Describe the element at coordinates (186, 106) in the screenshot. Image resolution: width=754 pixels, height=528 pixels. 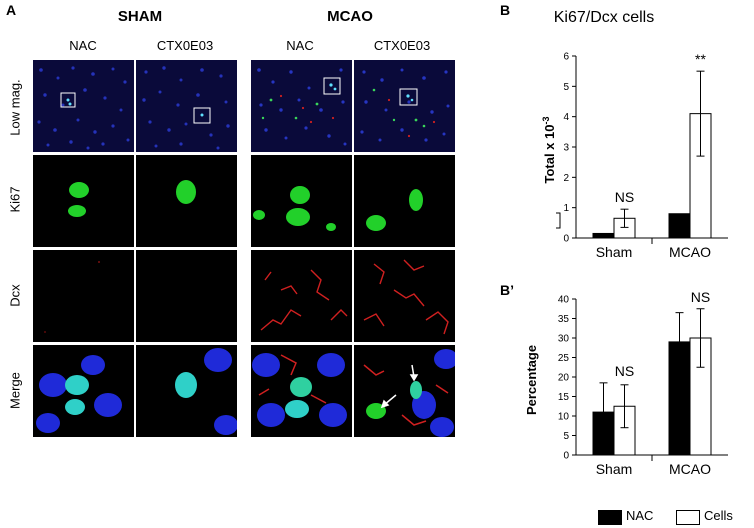
I see `micrograph-sham-ctx0e03-lowmag` at that location.